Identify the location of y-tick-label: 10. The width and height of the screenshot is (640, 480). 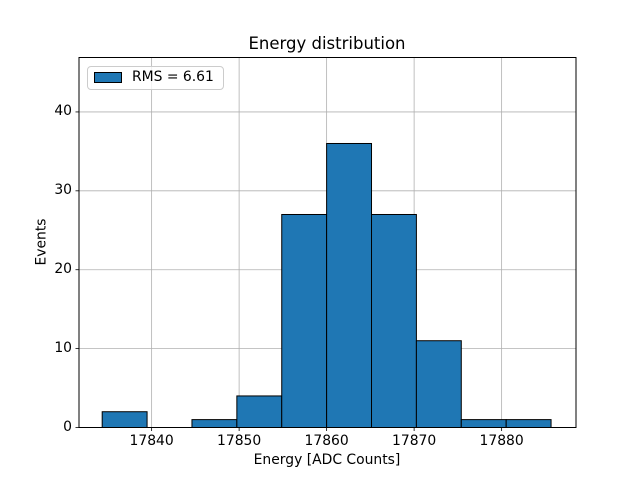
(63, 347).